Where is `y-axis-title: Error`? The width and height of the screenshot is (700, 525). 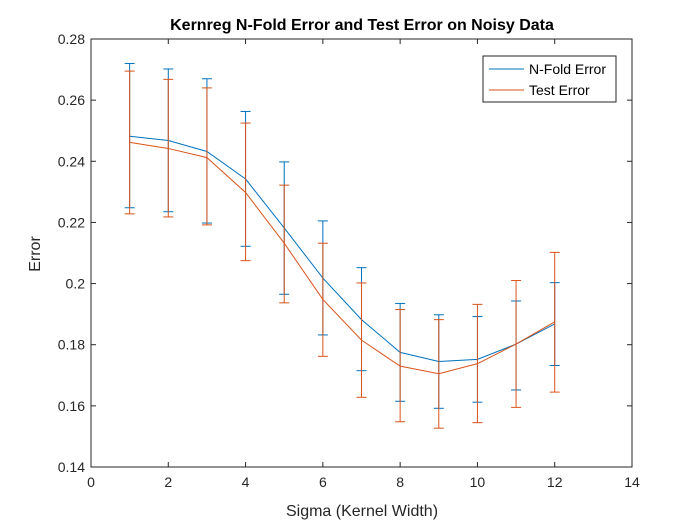 y-axis-title: Error is located at coordinates (35, 254).